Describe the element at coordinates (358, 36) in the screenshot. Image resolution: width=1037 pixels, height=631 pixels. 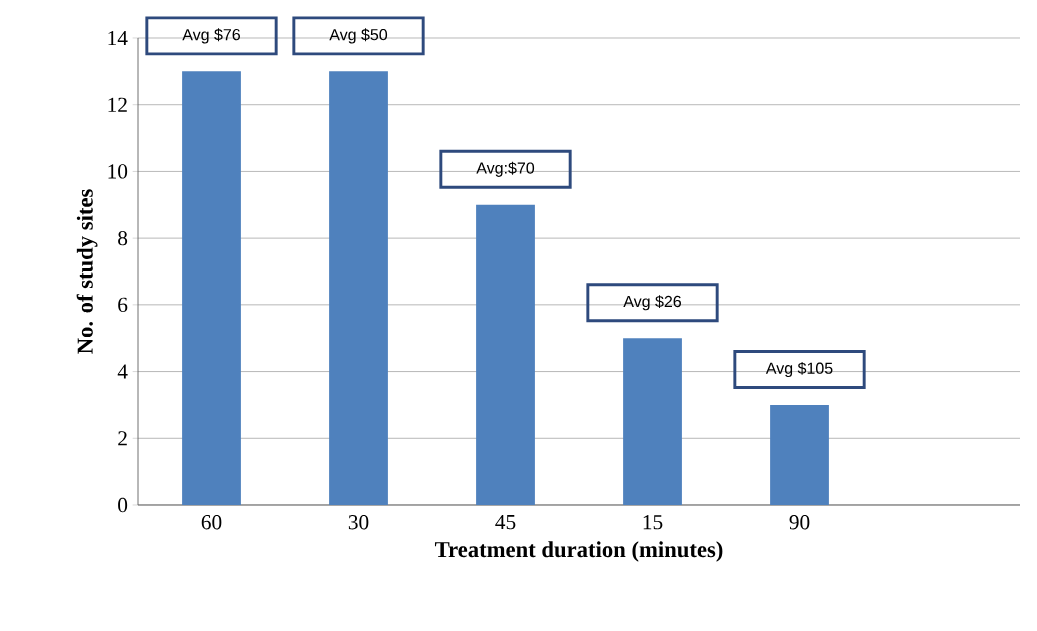
I see `annotation: Avg $50` at that location.